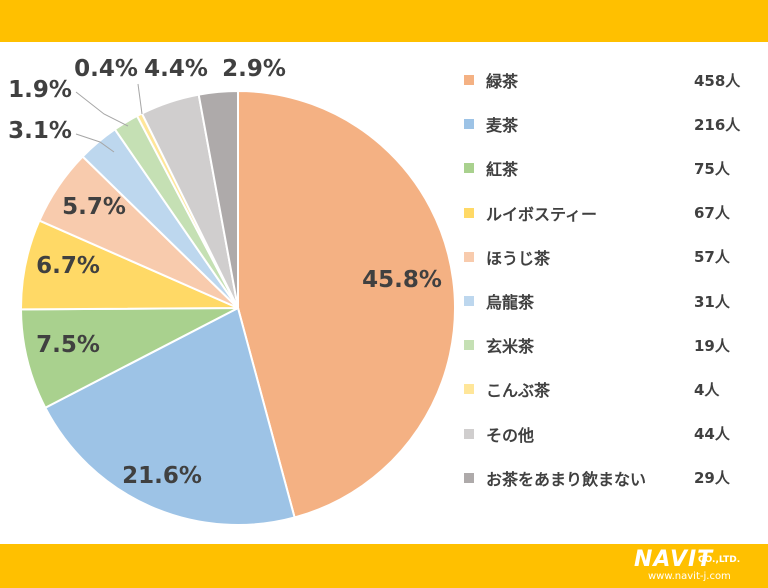  Describe the element at coordinates (717, 80) in the screenshot. I see `legend-count: 458人` at that location.